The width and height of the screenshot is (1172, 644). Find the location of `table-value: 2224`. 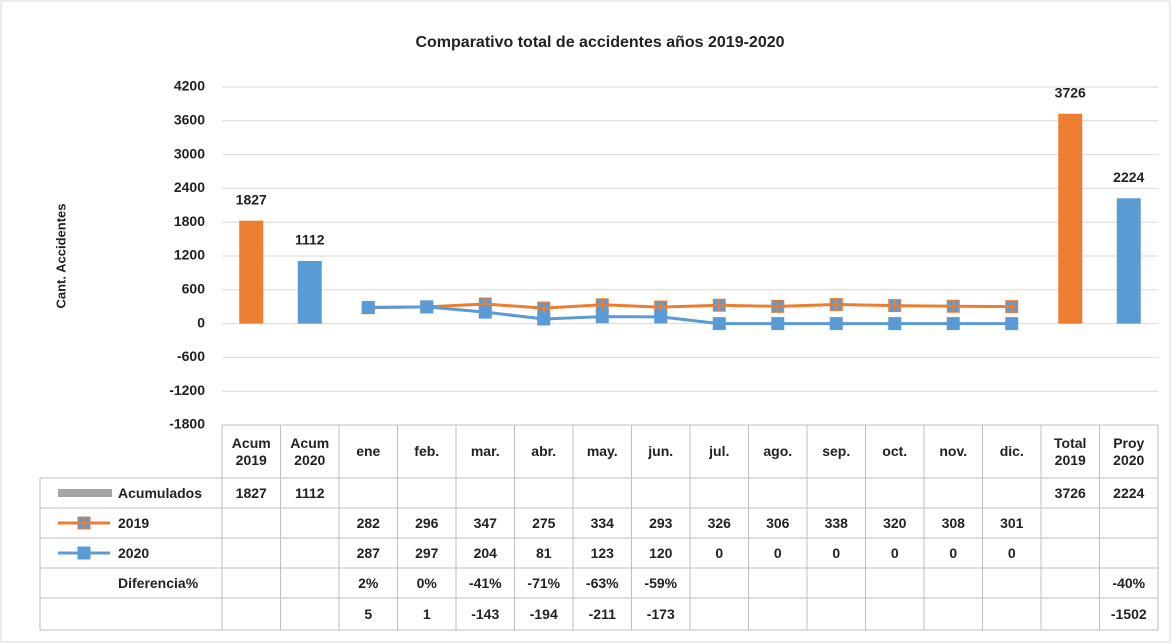

table-value: 2224 is located at coordinates (1129, 492).